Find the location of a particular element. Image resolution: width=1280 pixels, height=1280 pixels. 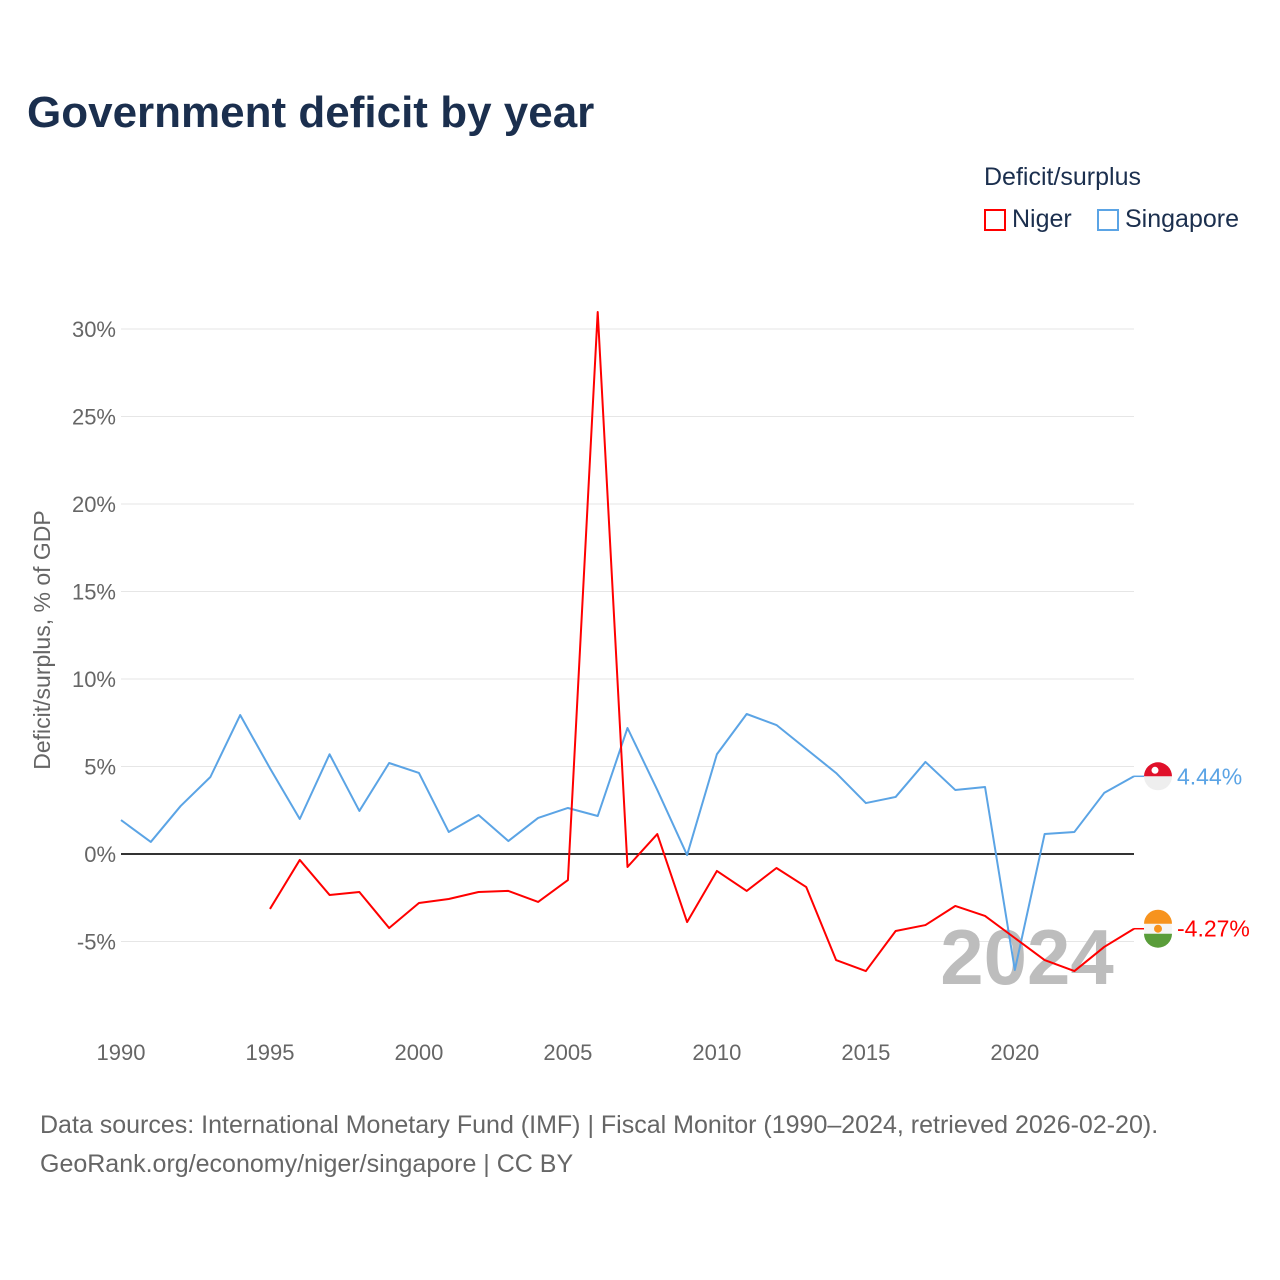

x-tick-label: 2015 is located at coordinates (865, 1052).